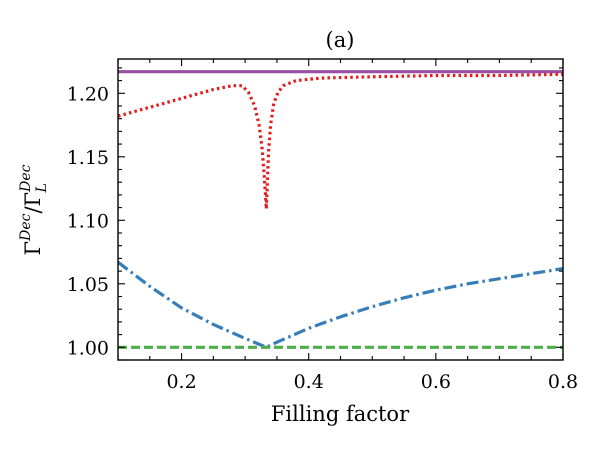 The image size is (606, 455). Describe the element at coordinates (88, 348) in the screenshot. I see `y-tick-label: 1.00` at that location.